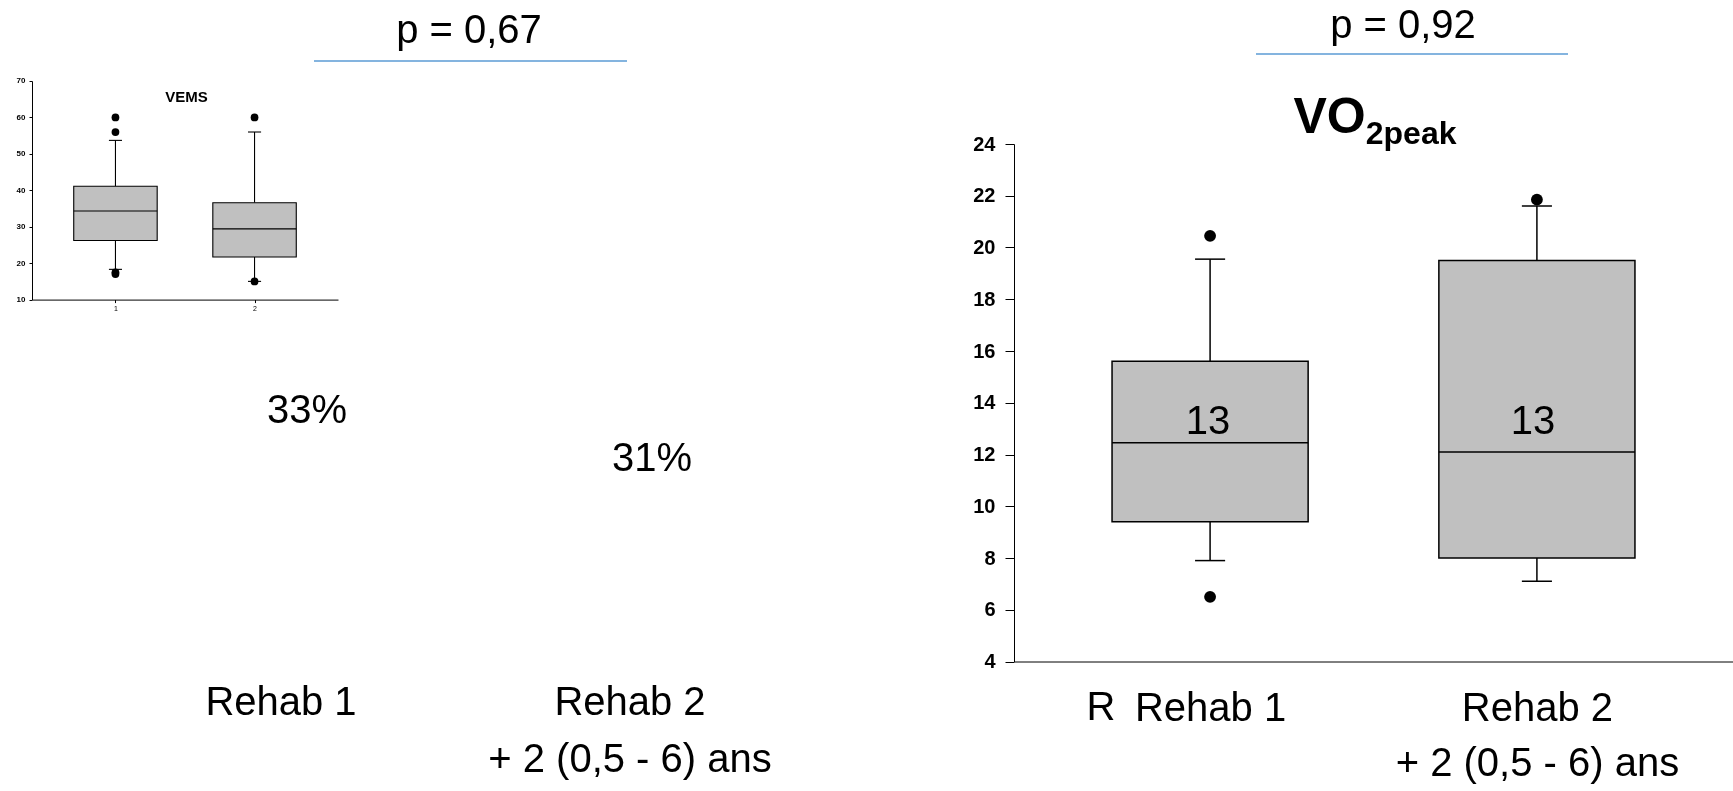 The height and width of the screenshot is (791, 1733). Describe the element at coordinates (1101, 706) in the screenshot. I see `text: R` at that location.